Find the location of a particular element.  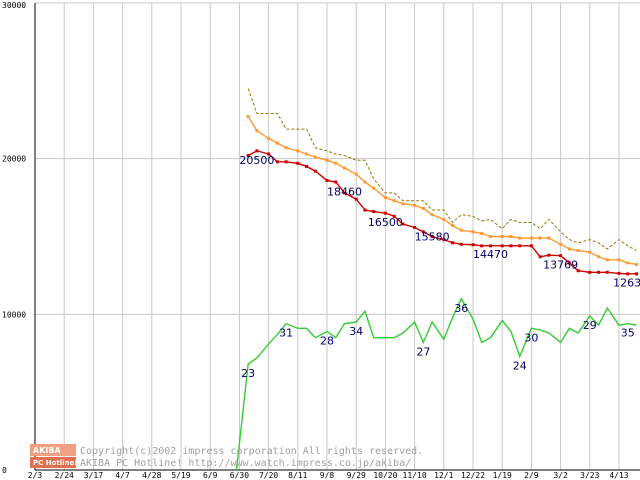

y-tick-label: 10000 is located at coordinates (14, 314).